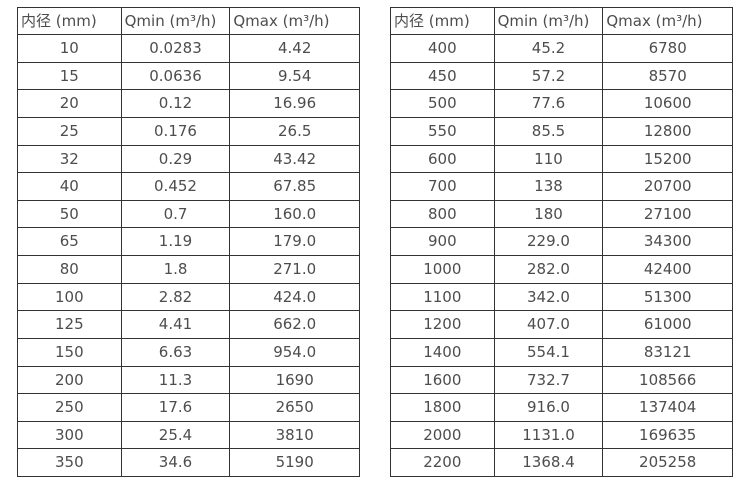 Image resolution: width=750 pixels, height=483 pixels. I want to click on table-cell: 16.96, so click(294, 103).